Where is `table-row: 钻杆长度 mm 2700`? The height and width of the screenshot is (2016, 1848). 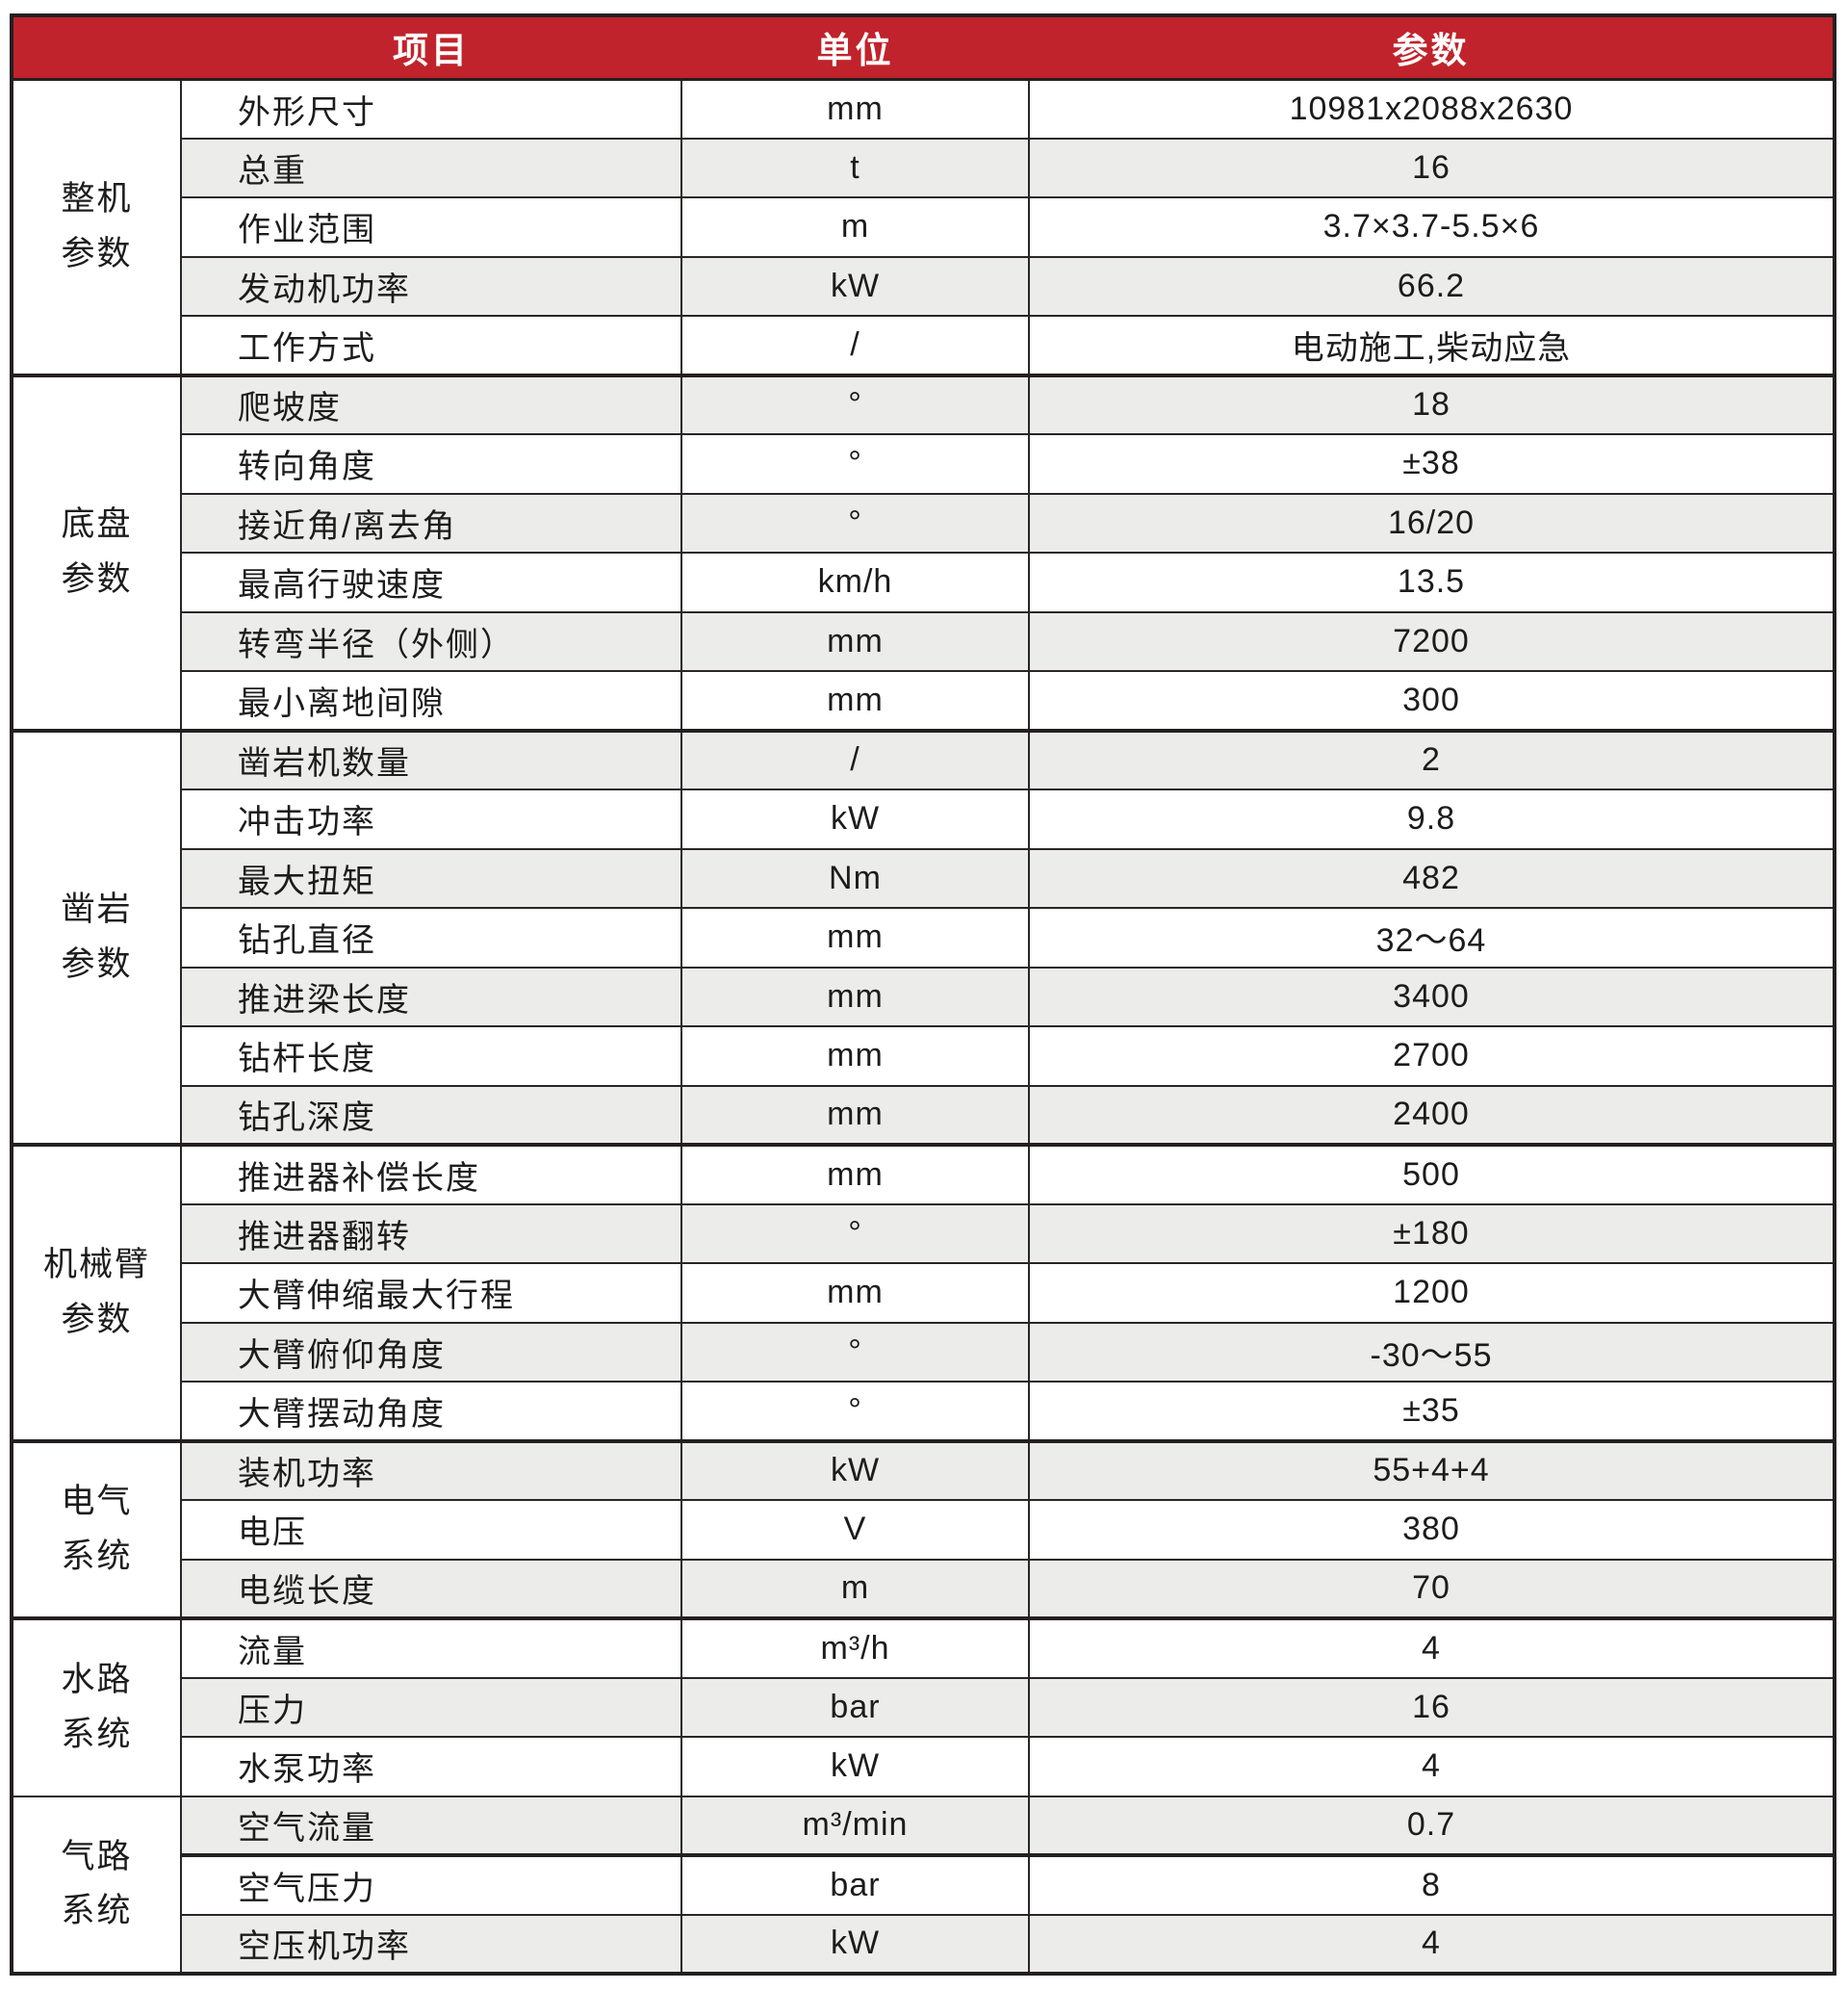
table-row: 钻杆长度 mm 2700 is located at coordinates (923, 1056).